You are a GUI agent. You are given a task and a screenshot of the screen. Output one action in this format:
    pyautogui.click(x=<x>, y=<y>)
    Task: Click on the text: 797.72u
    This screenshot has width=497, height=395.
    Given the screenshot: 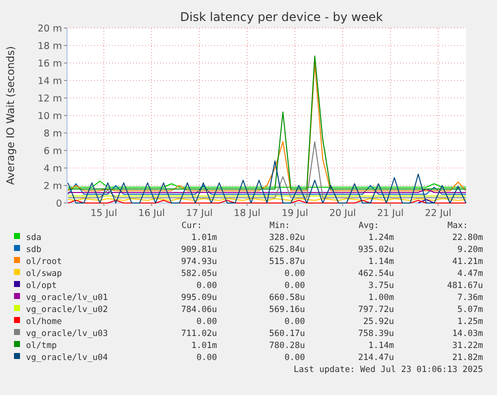 What is the action you would take?
    pyautogui.click(x=376, y=310)
    